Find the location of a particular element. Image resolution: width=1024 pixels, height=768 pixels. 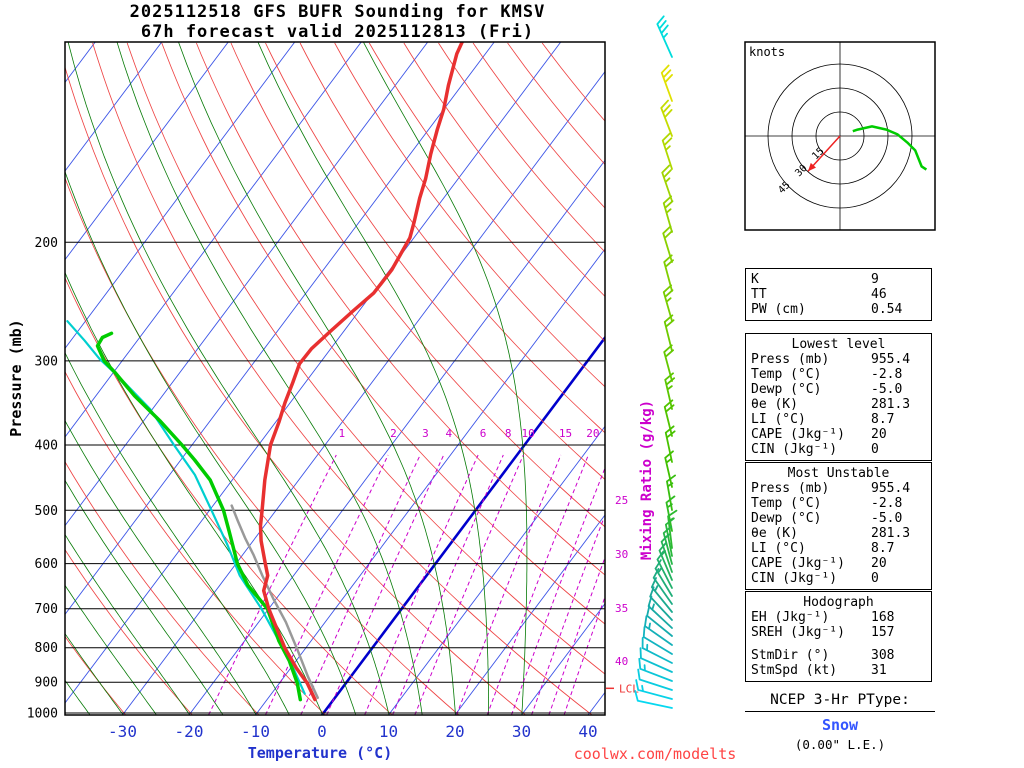

mixing-ratio-axis-label: Mixing Ratio (g/kg) is located at coordinates (647, 480).